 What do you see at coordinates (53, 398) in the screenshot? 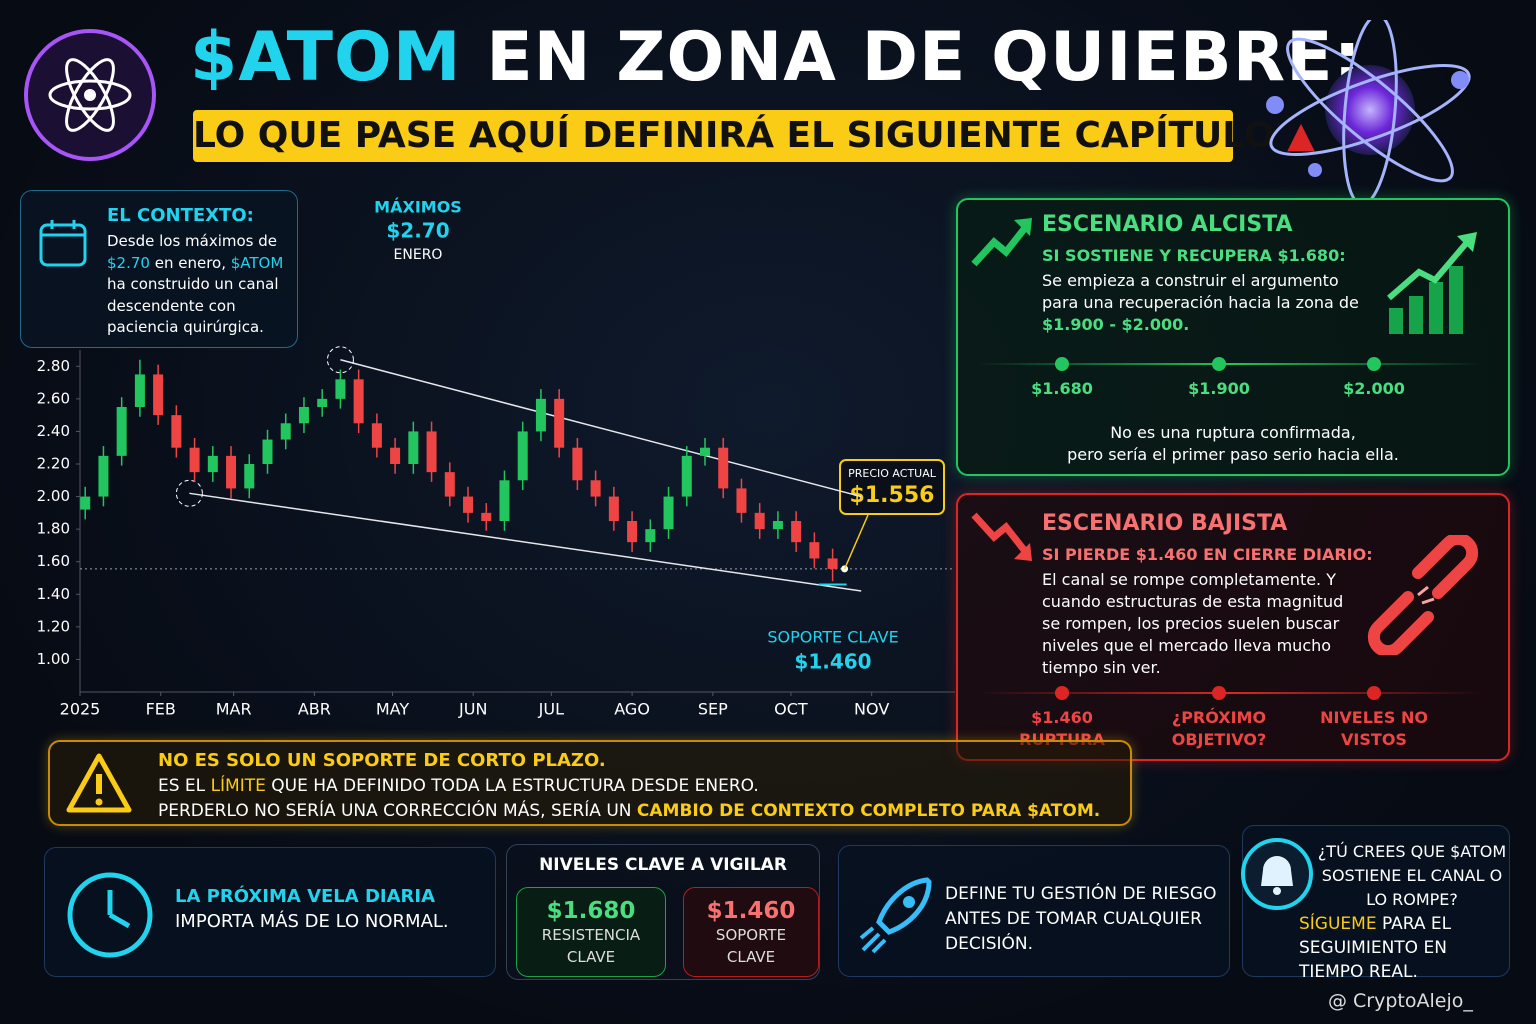
I see `y-tick-label: 2.60` at bounding box center [53, 398].